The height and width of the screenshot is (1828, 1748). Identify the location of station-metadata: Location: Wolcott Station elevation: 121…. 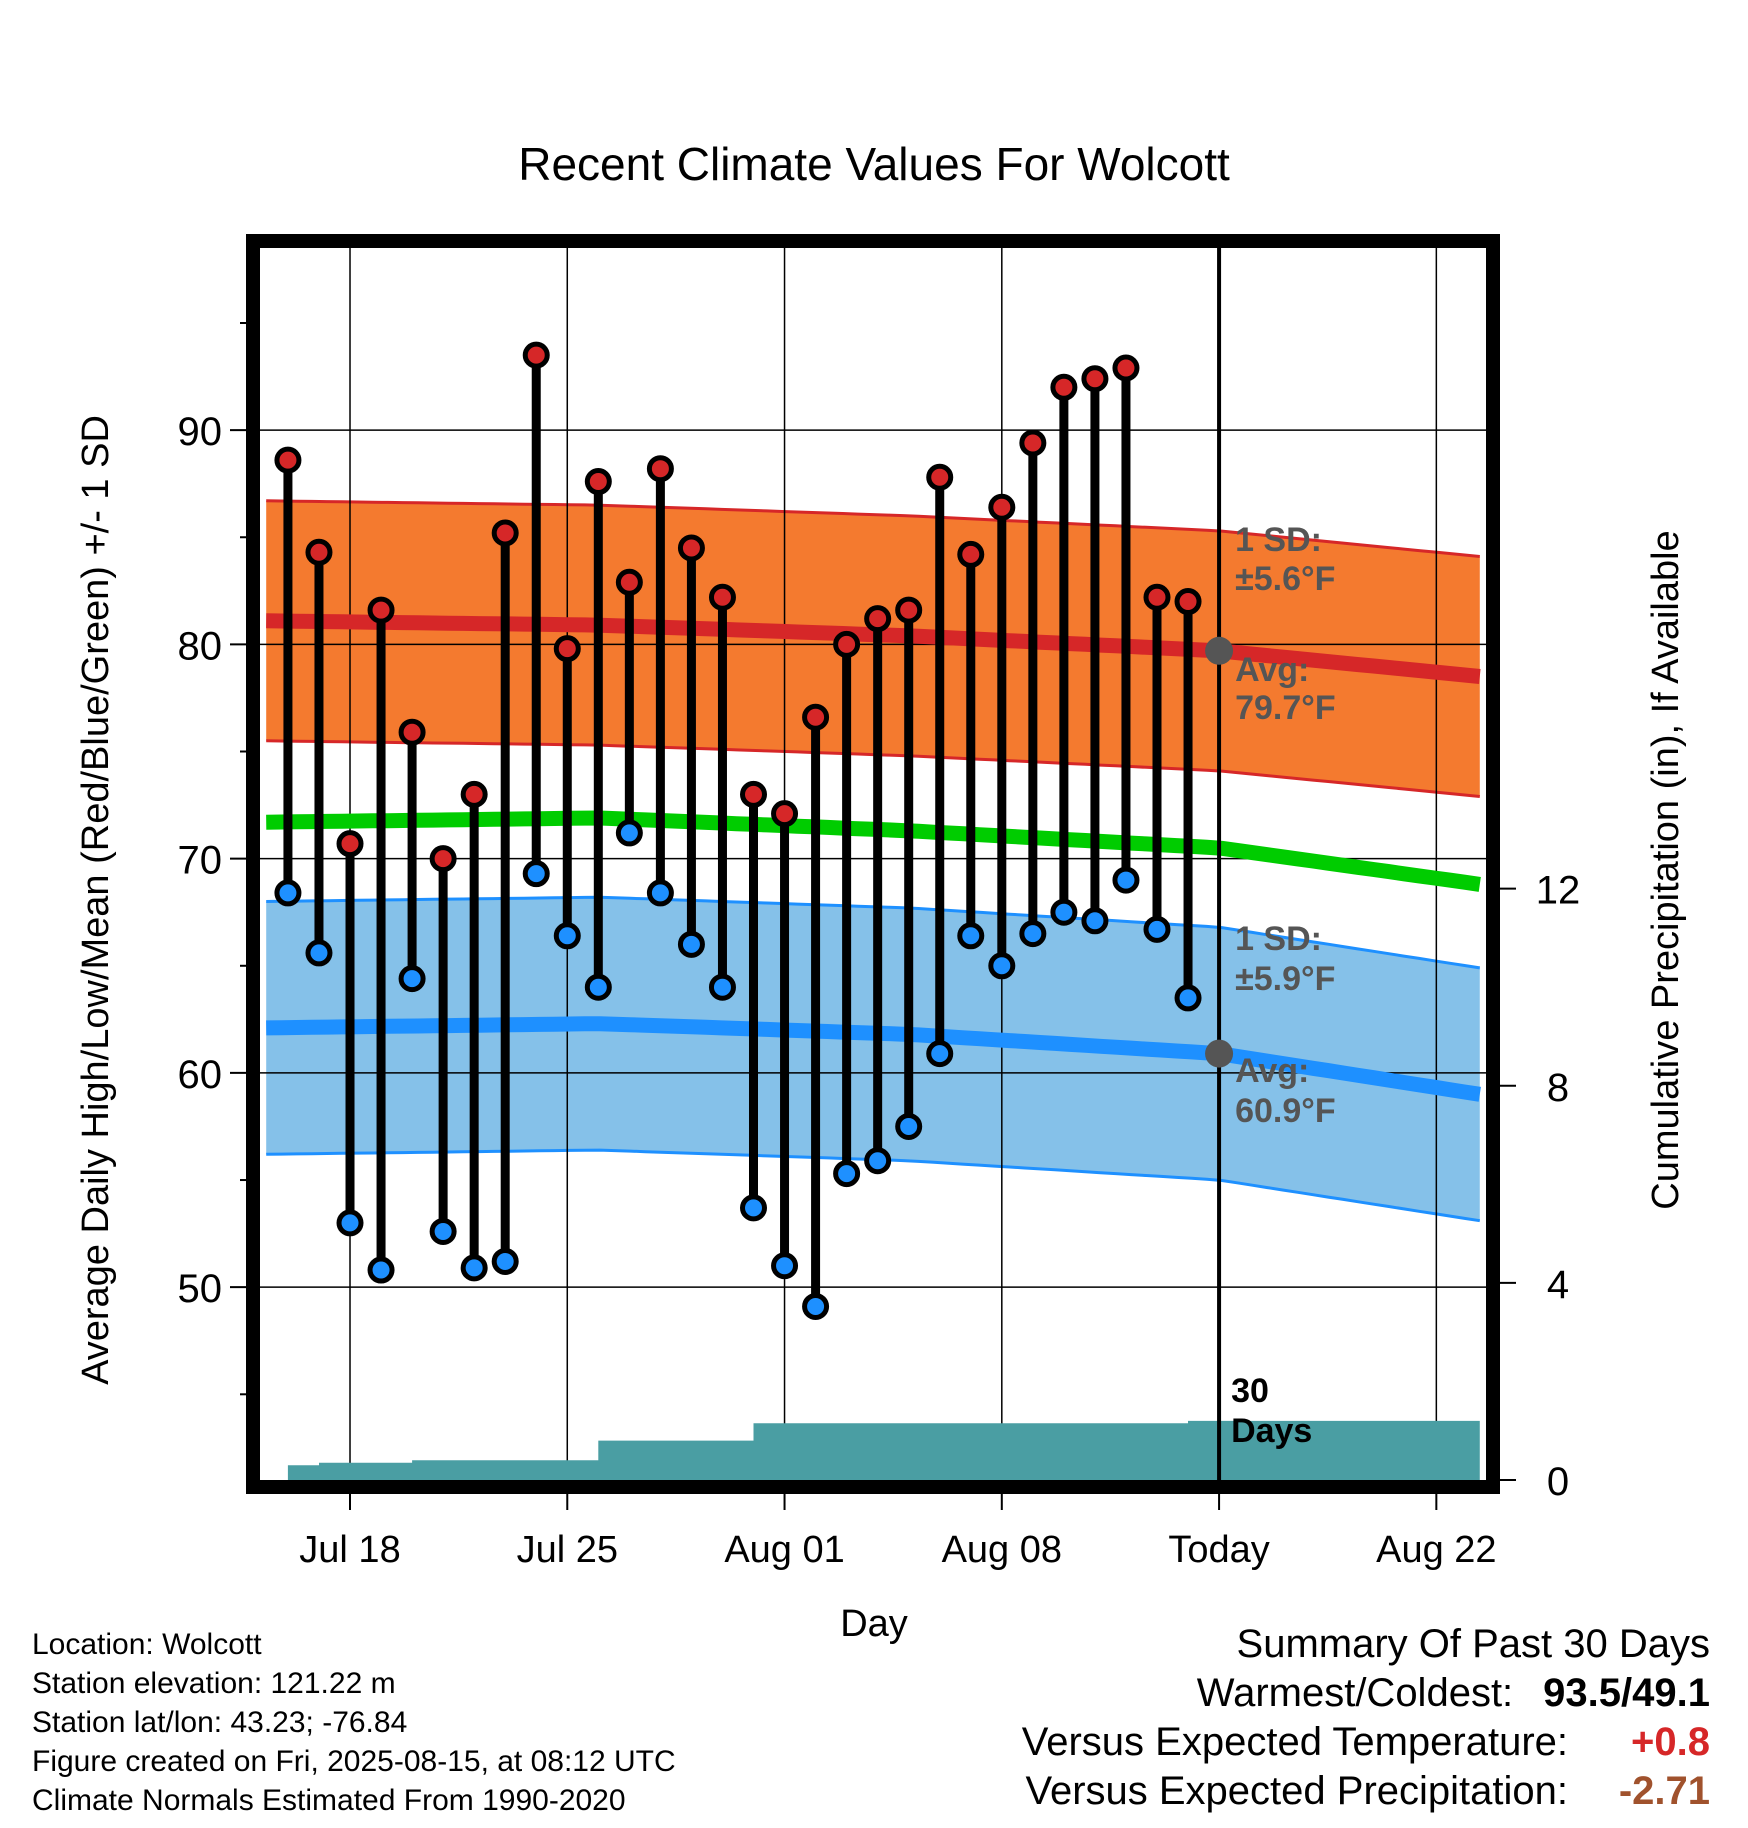
(354, 1722).